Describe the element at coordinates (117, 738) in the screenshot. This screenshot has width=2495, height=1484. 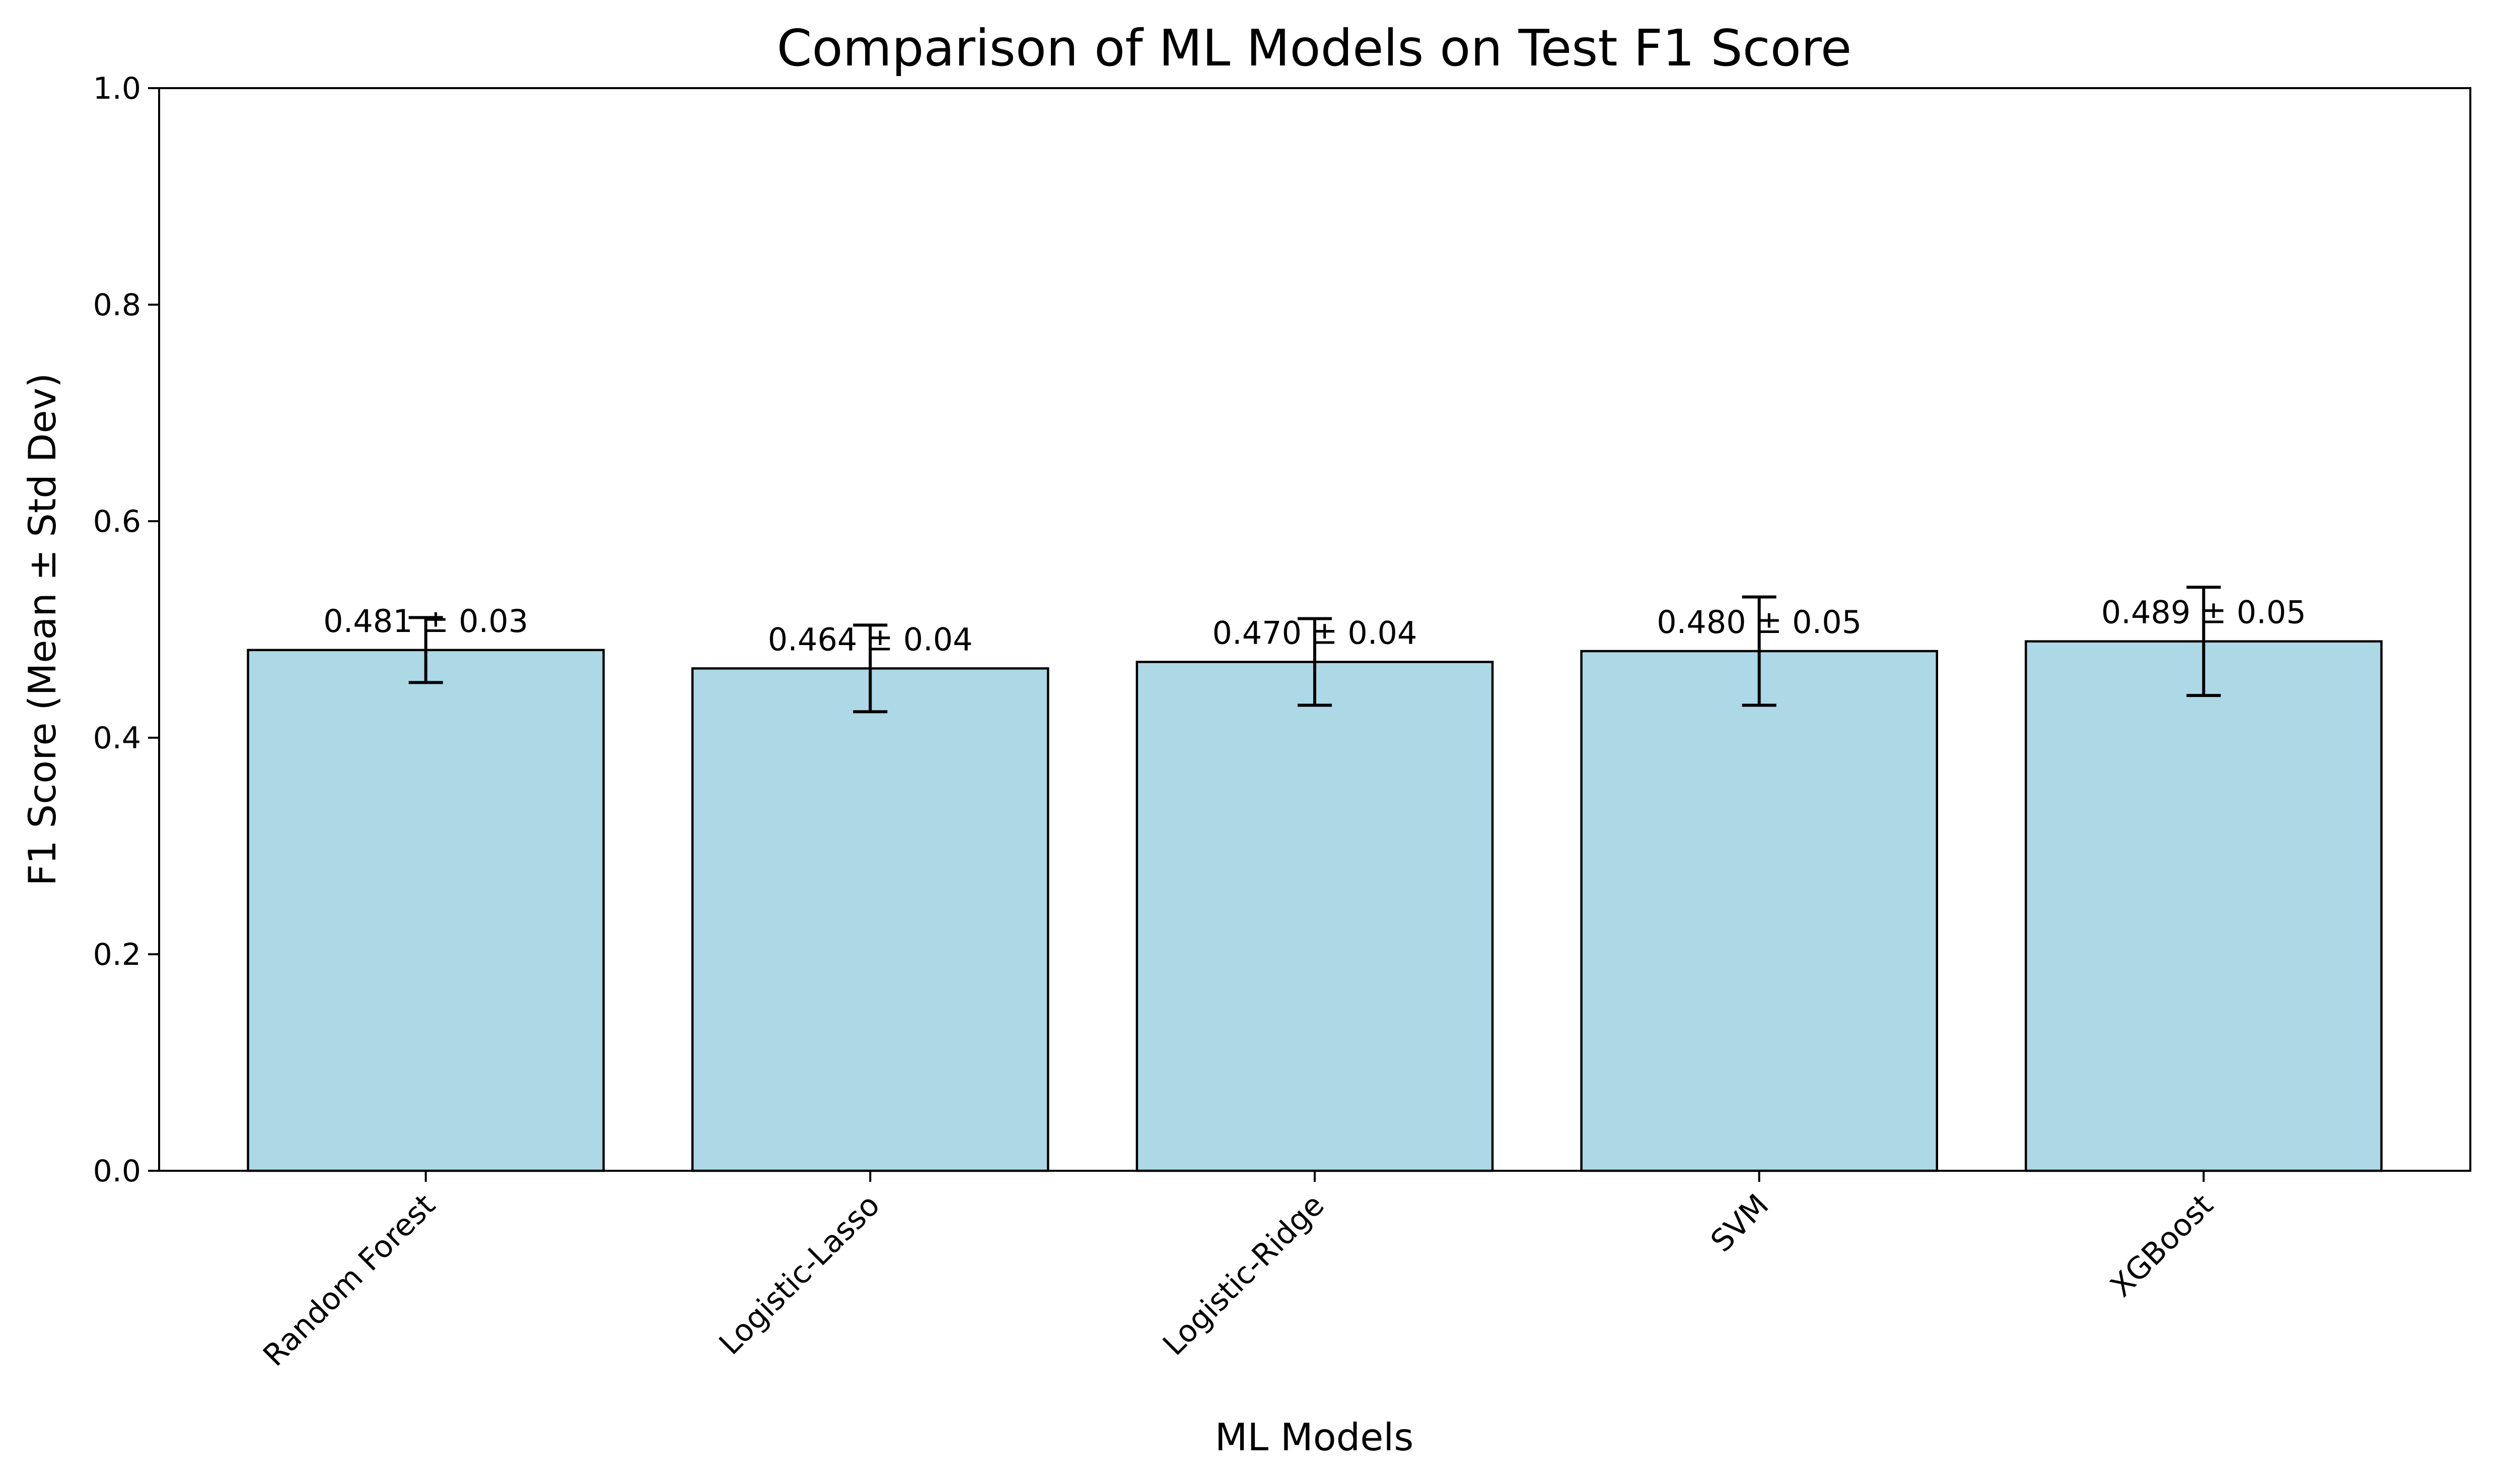
I see `y-tick-label: 0.4` at that location.